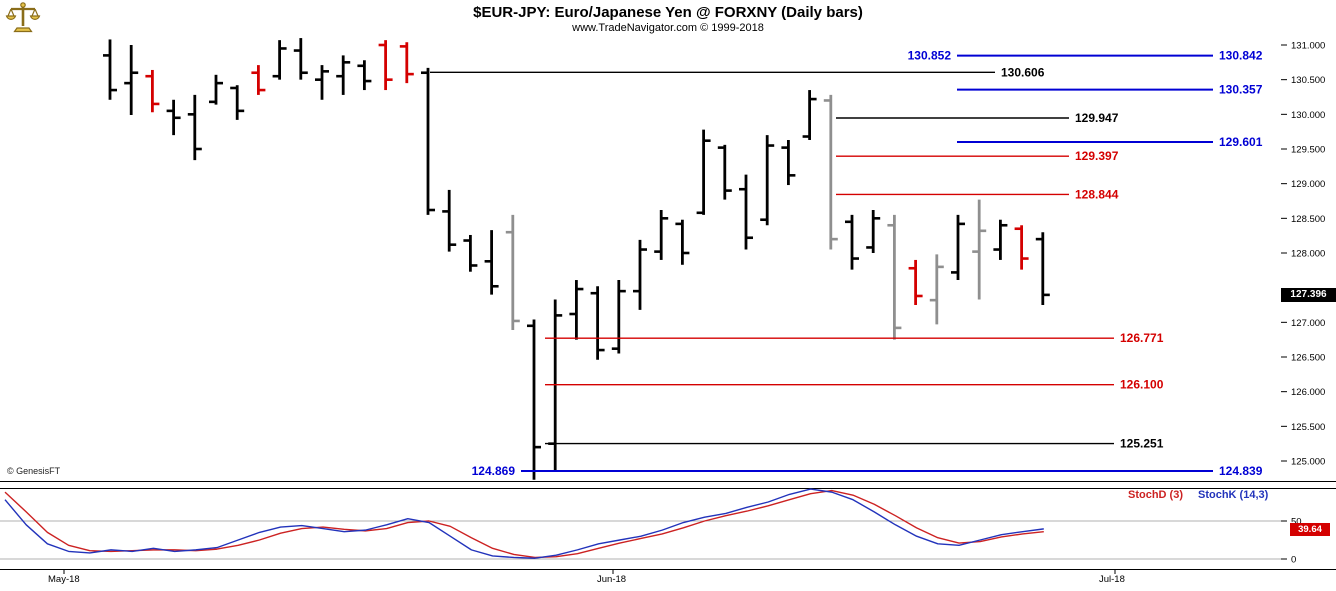  Describe the element at coordinates (1308, 323) in the screenshot. I see `price-axis-label: 127.000` at that location.